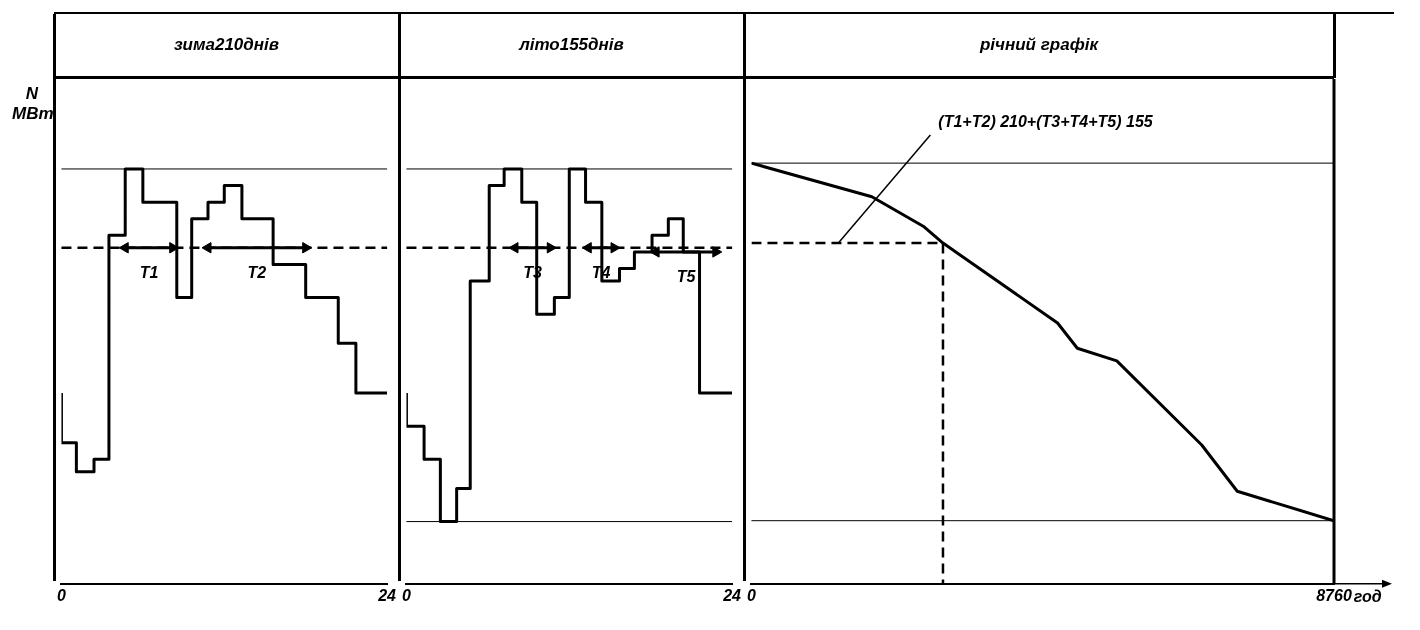  What do you see at coordinates (1046, 122) in the screenshot?
I see `annotation: (T1+T2) 210+(T3+T4+T5) 155` at bounding box center [1046, 122].